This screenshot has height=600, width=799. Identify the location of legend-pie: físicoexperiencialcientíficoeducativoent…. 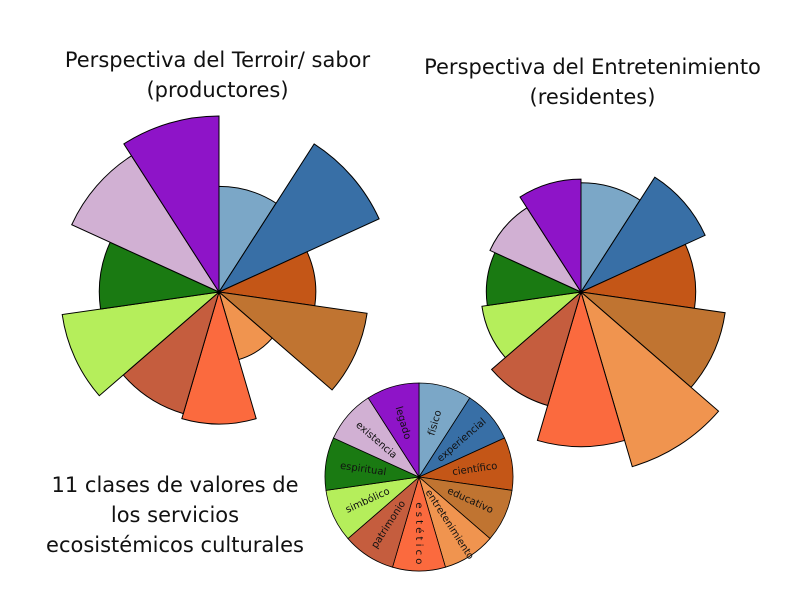
(419, 477).